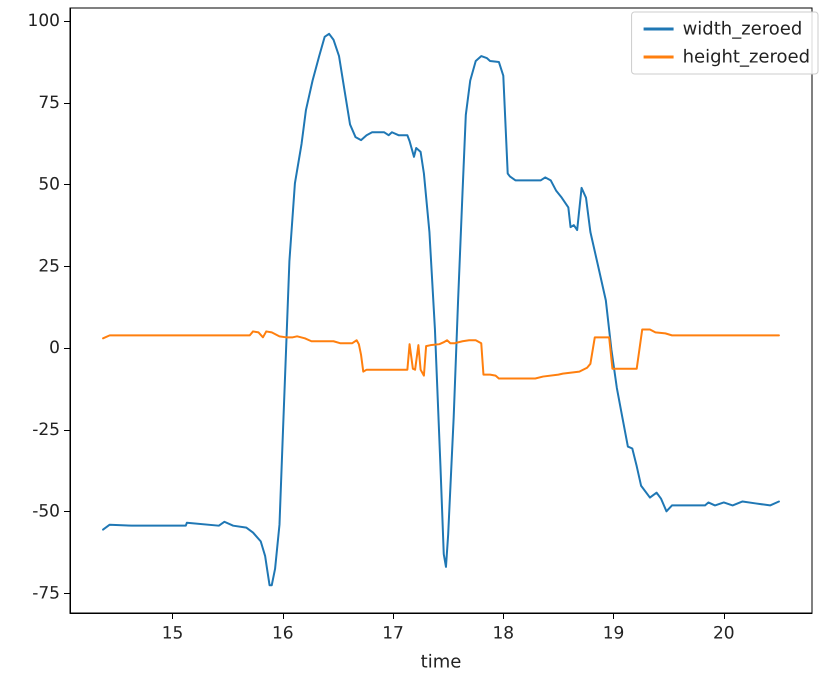 The width and height of the screenshot is (826, 679). Describe the element at coordinates (393, 634) in the screenshot. I see `x-tick-label: 17` at that location.